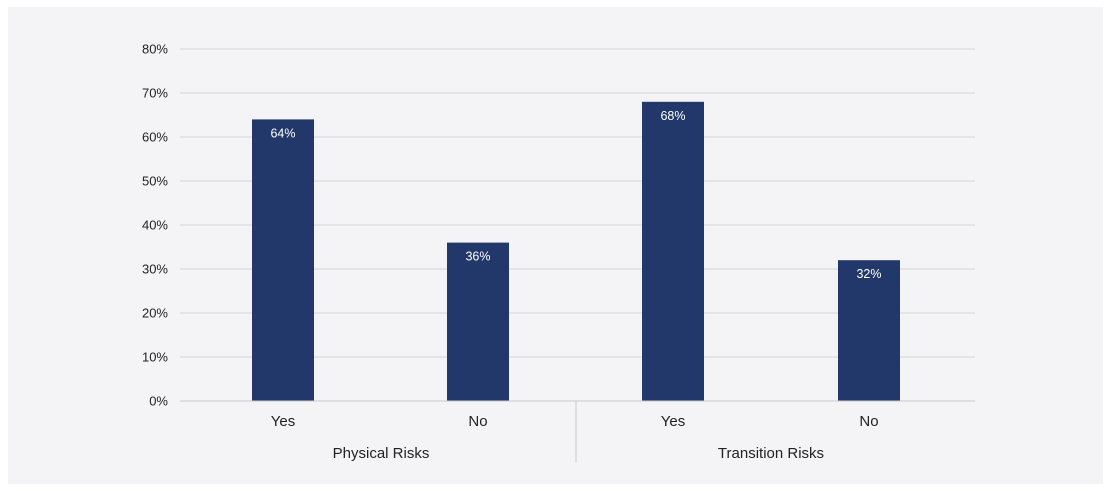 The image size is (1111, 491). What do you see at coordinates (577, 431) in the screenshot?
I see `x-axis: Yes No Physical Risks Yes No Transition Risks` at bounding box center [577, 431].